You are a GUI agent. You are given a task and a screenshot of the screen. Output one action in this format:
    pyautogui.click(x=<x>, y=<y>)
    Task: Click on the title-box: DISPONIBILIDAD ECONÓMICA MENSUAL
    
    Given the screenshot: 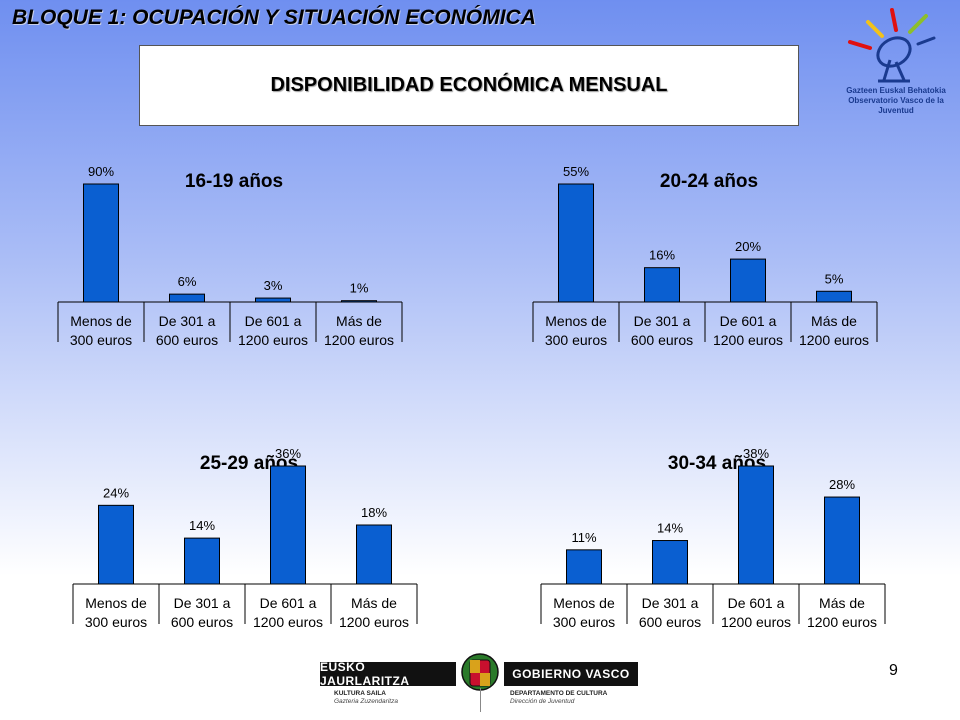 What is the action you would take?
    pyautogui.click(x=469, y=85)
    